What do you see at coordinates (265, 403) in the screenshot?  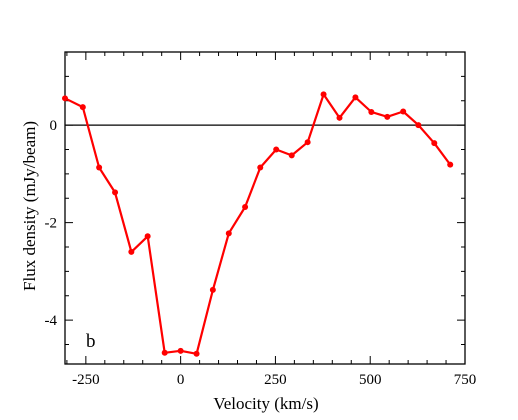 I see `x-axis-label: Velocity (km/s)` at bounding box center [265, 403].